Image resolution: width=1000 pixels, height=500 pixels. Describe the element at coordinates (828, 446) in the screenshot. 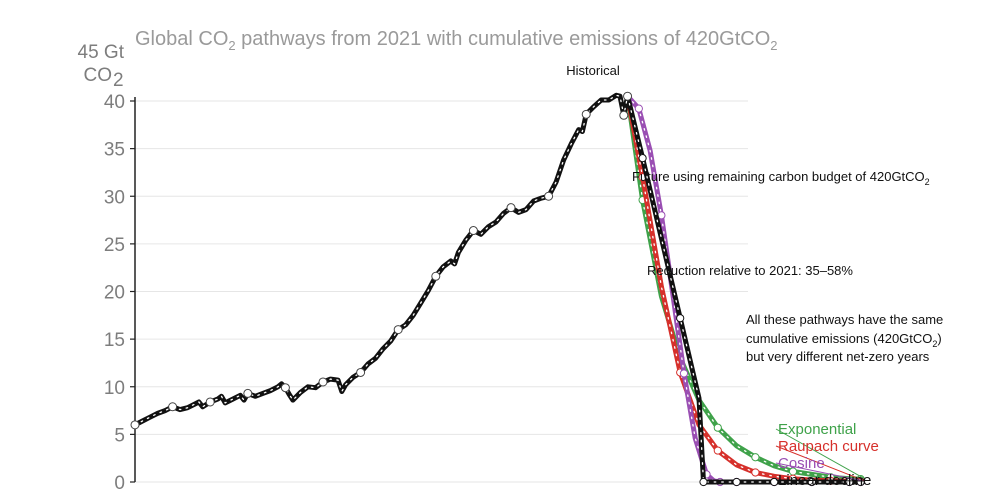

I see `legend-label-raupach-curve: Raupach curve` at that location.